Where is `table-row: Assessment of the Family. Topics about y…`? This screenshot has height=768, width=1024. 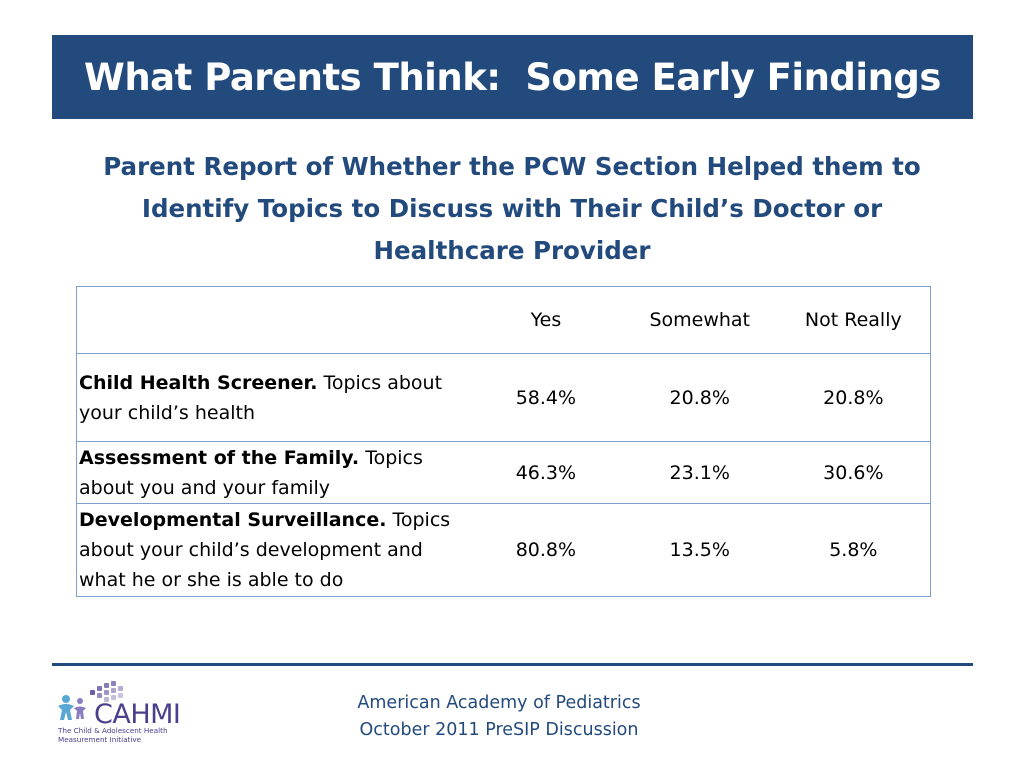 table-row: Assessment of the Family. Topics about y… is located at coordinates (503, 472).